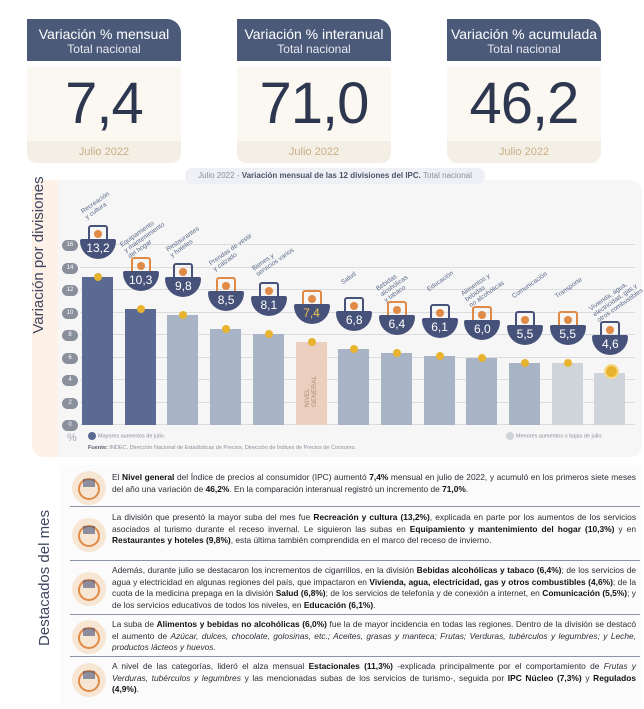  What do you see at coordinates (89, 680) in the screenshot?
I see `fruit-vegetables-icon` at bounding box center [89, 680].